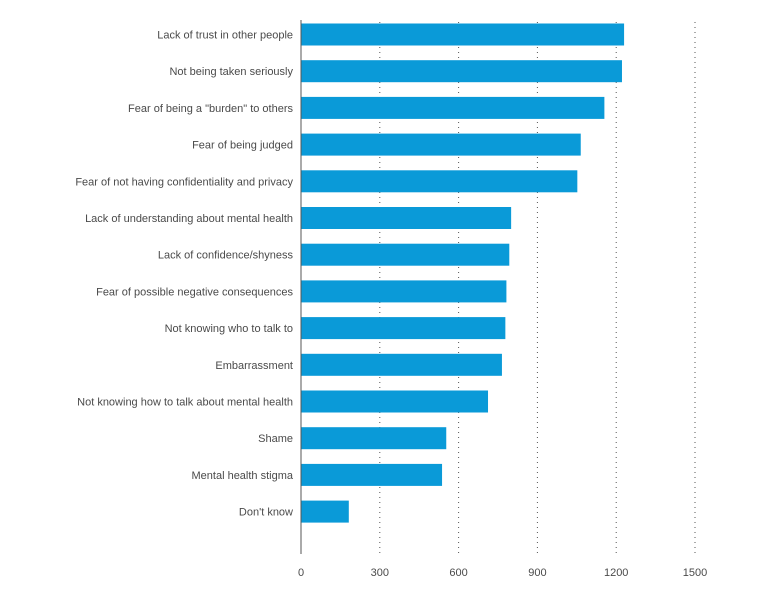 Image resolution: width=766 pixels, height=589 pixels. Describe the element at coordinates (231, 72) in the screenshot. I see `category-label: Not being taken seriously` at that location.